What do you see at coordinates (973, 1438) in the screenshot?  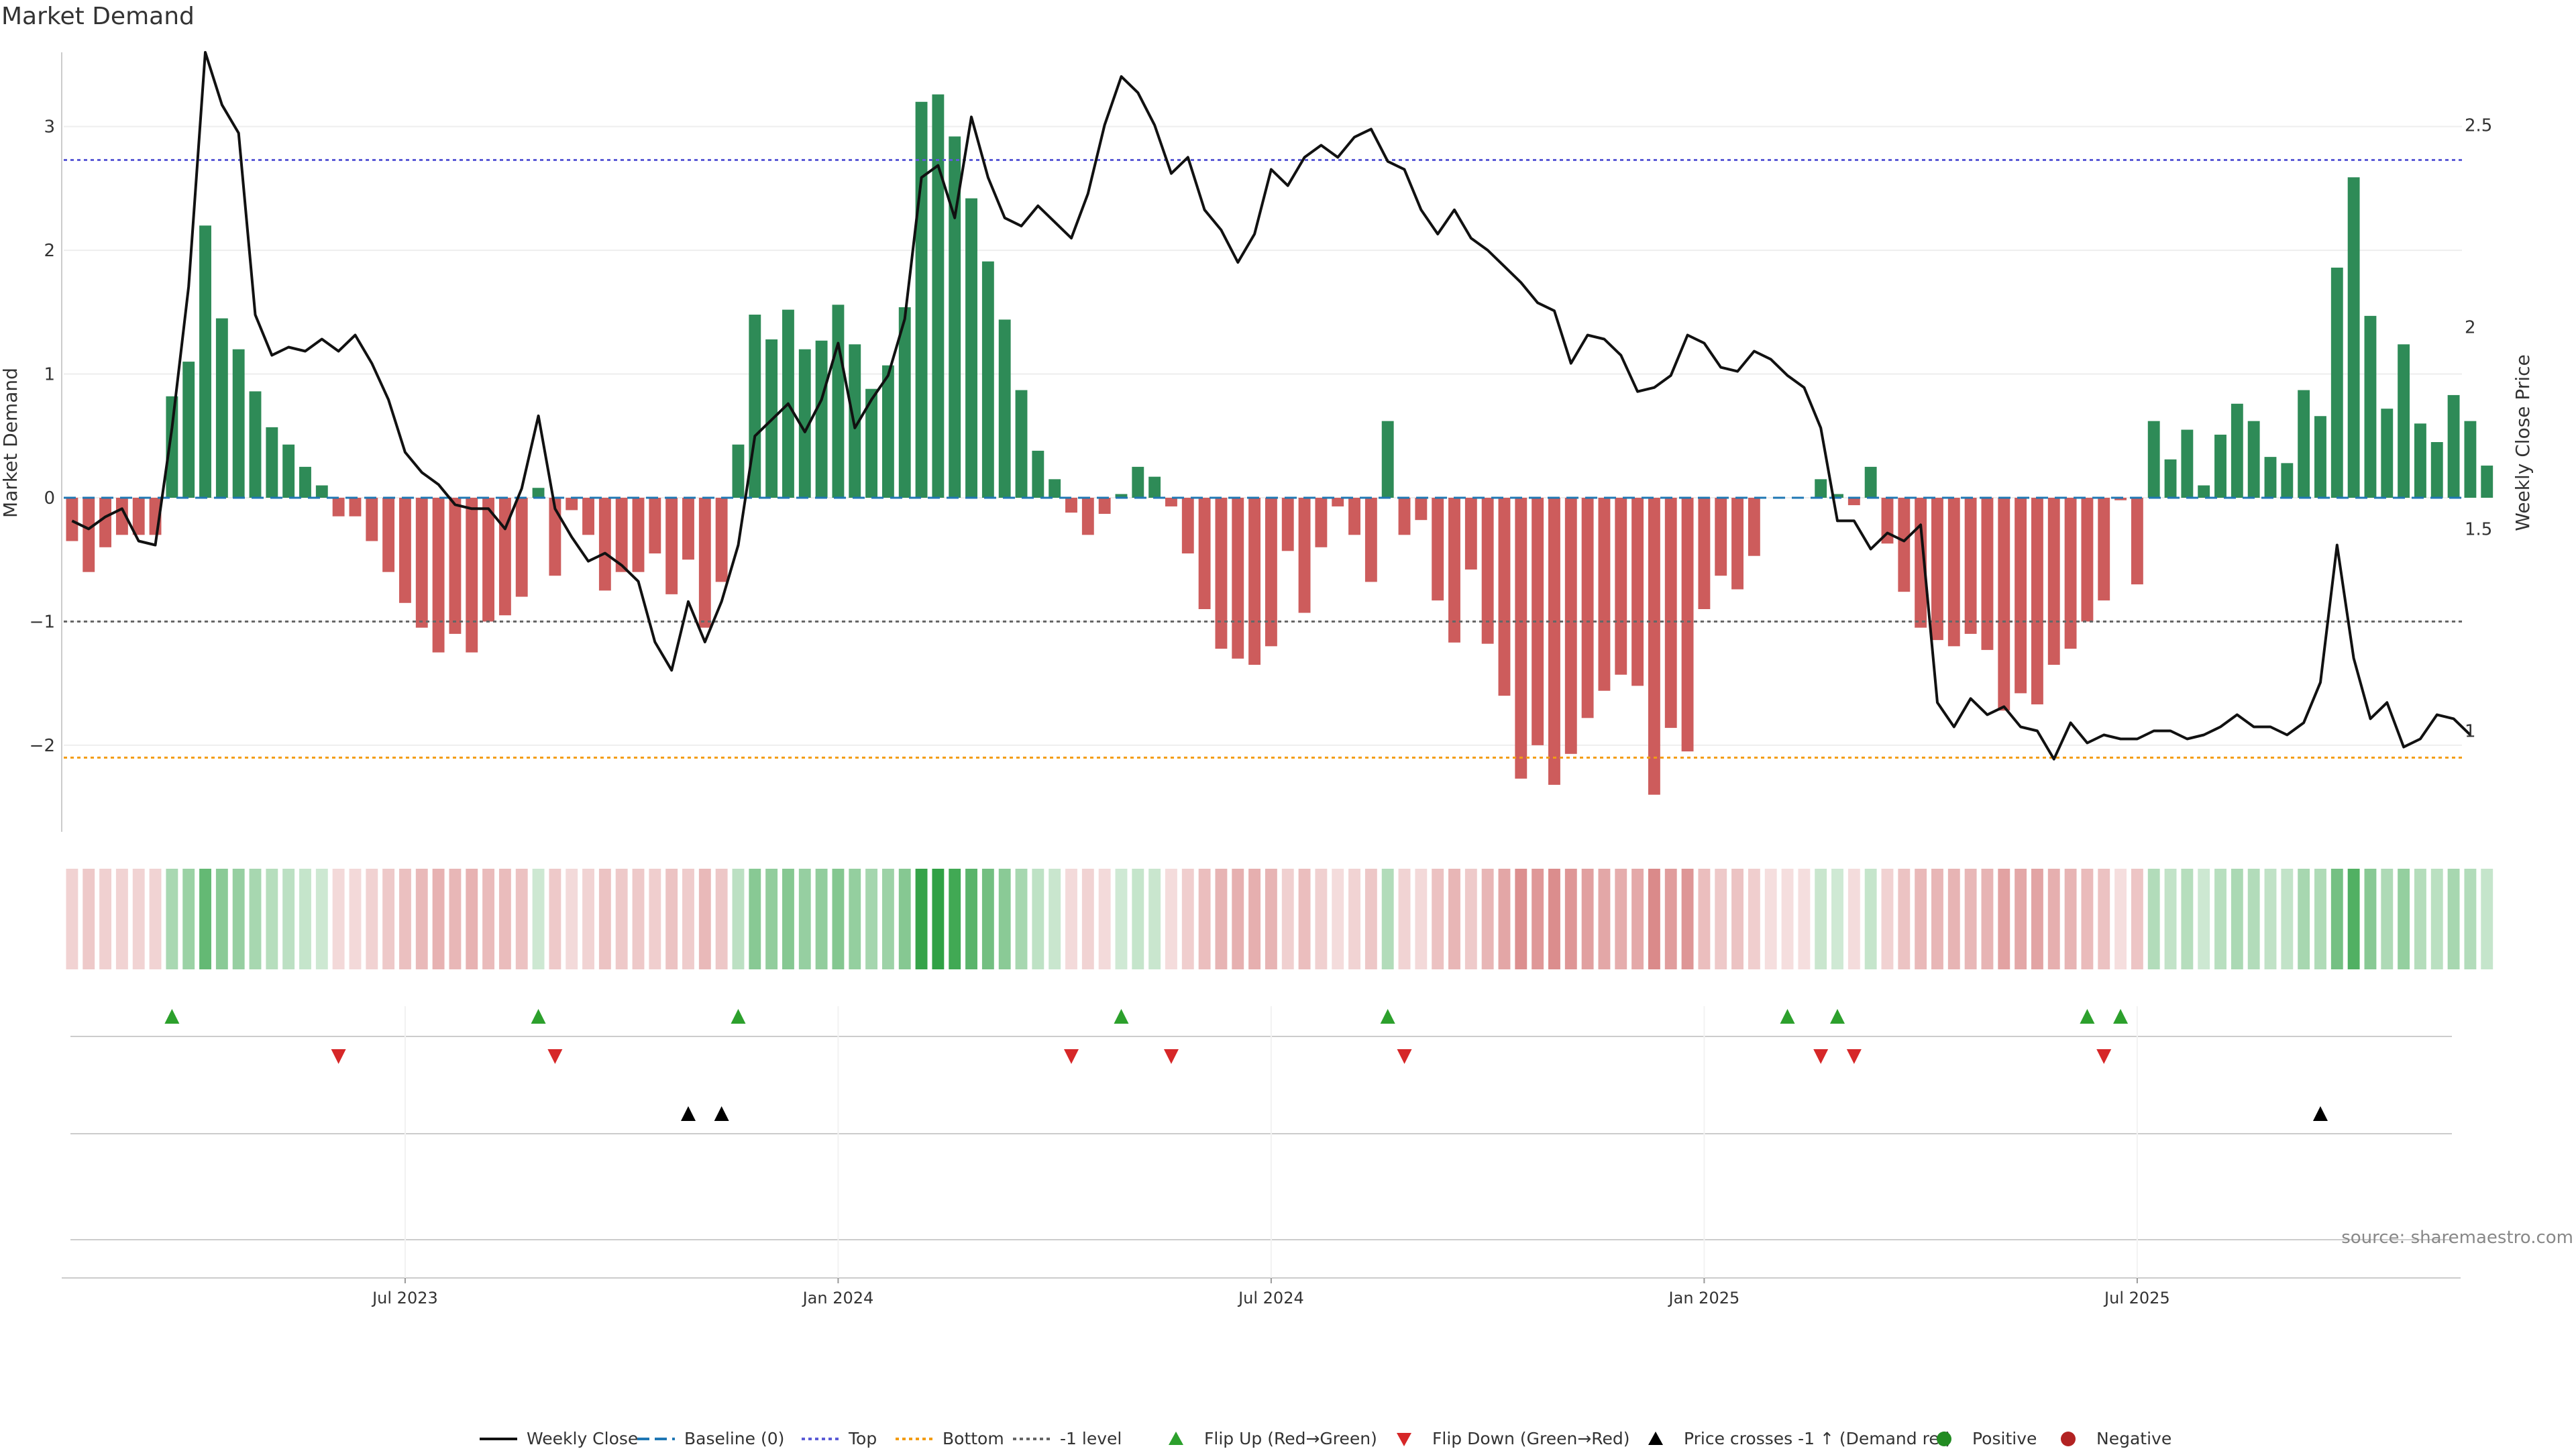 I see `legend-label: Bottom` at bounding box center [973, 1438].